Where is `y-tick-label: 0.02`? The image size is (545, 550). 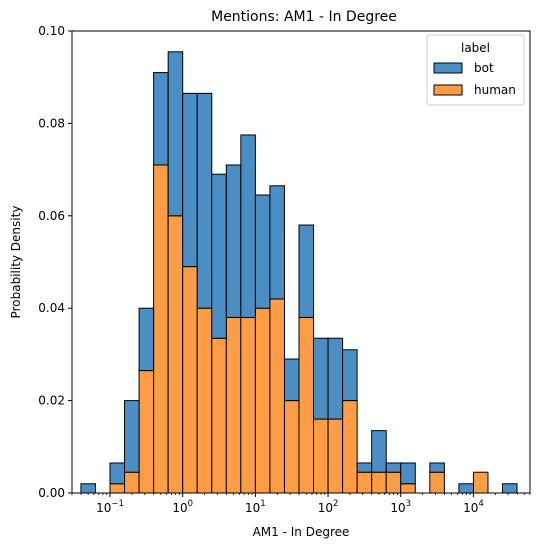 y-tick-label: 0.02 is located at coordinates (51, 401).